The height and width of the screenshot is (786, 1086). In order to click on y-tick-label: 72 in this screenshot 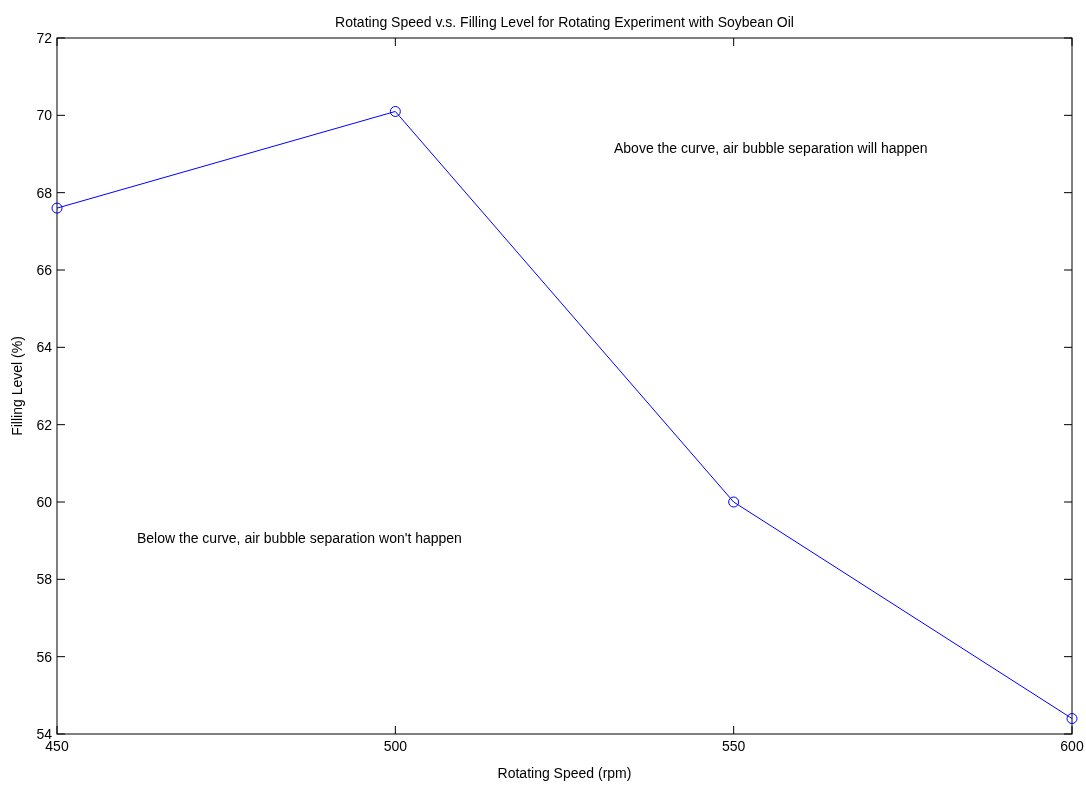, I will do `click(44, 38)`.